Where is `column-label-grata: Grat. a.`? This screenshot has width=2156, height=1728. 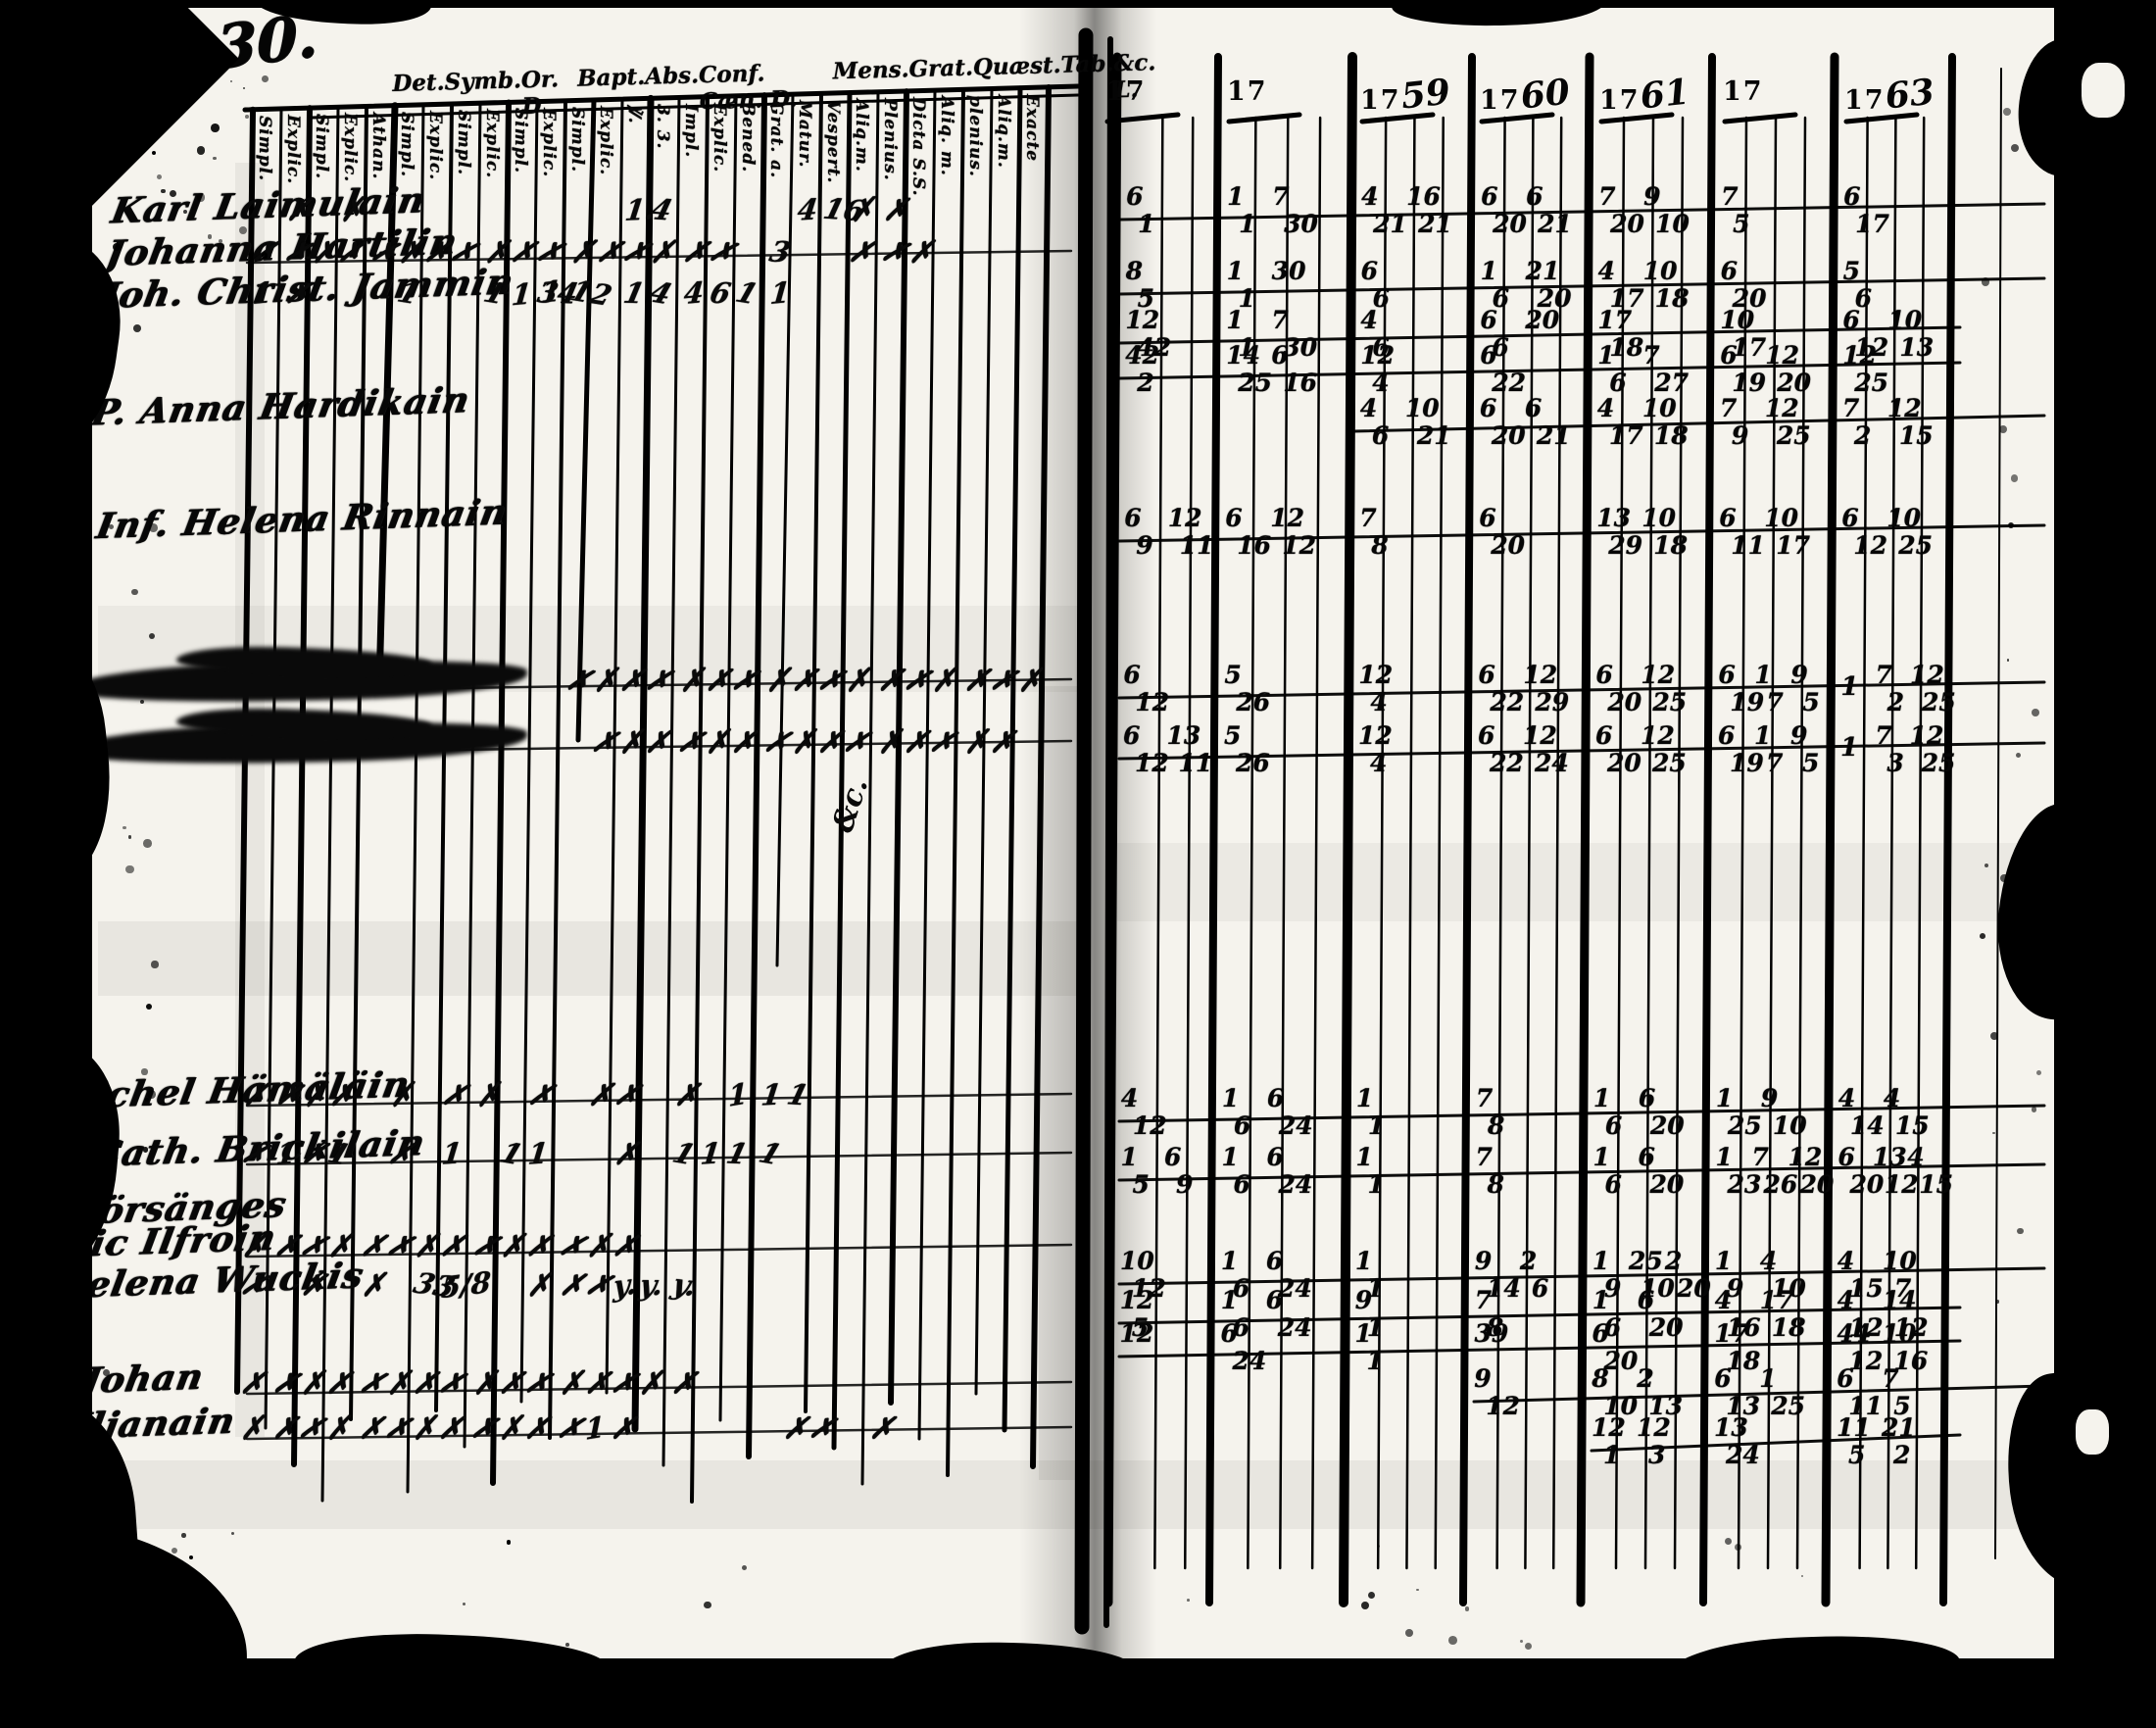
column-label-grata: Grat. a. is located at coordinates (776, 140).